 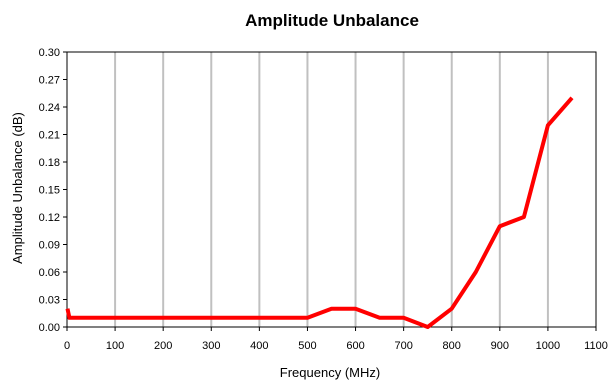 What do you see at coordinates (49, 273) in the screenshot?
I see `y-tick-label: 0.06` at bounding box center [49, 273].